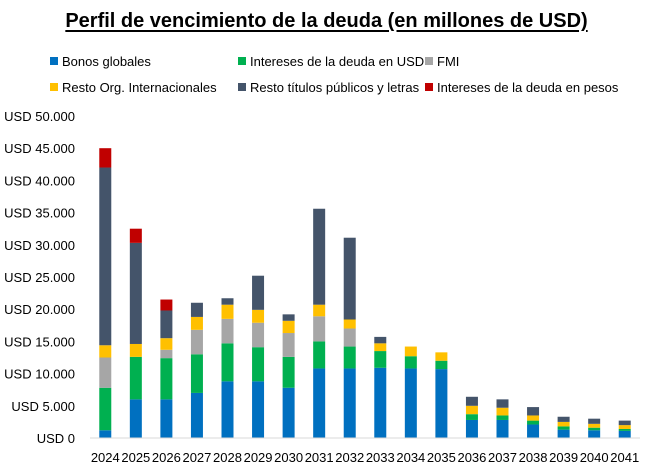  I want to click on y-tick-label: USD 15.000, so click(39, 341).